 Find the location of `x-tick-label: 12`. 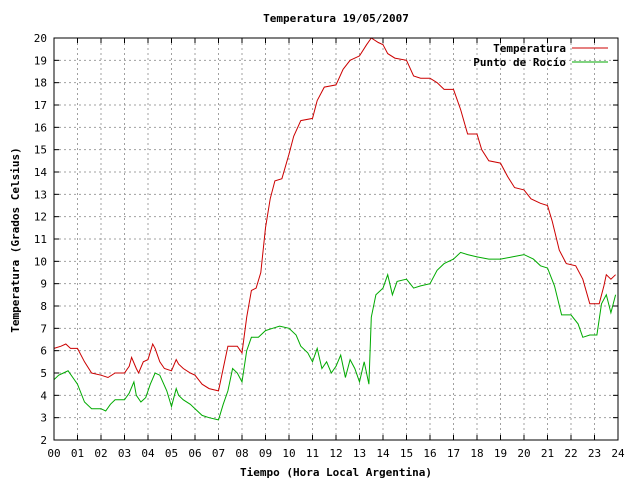

x-tick-label: 12 is located at coordinates (335, 453).